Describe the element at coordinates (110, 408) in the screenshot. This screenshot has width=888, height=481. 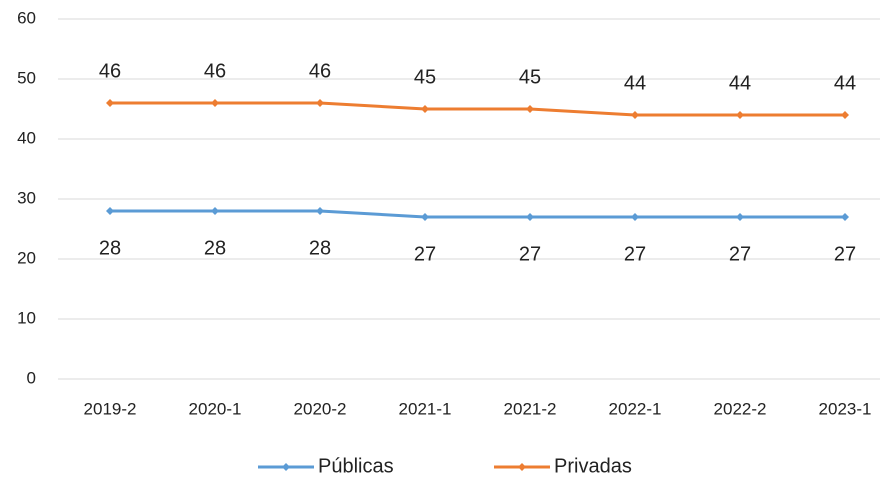
I see `x-tick-label: 2019-2` at that location.